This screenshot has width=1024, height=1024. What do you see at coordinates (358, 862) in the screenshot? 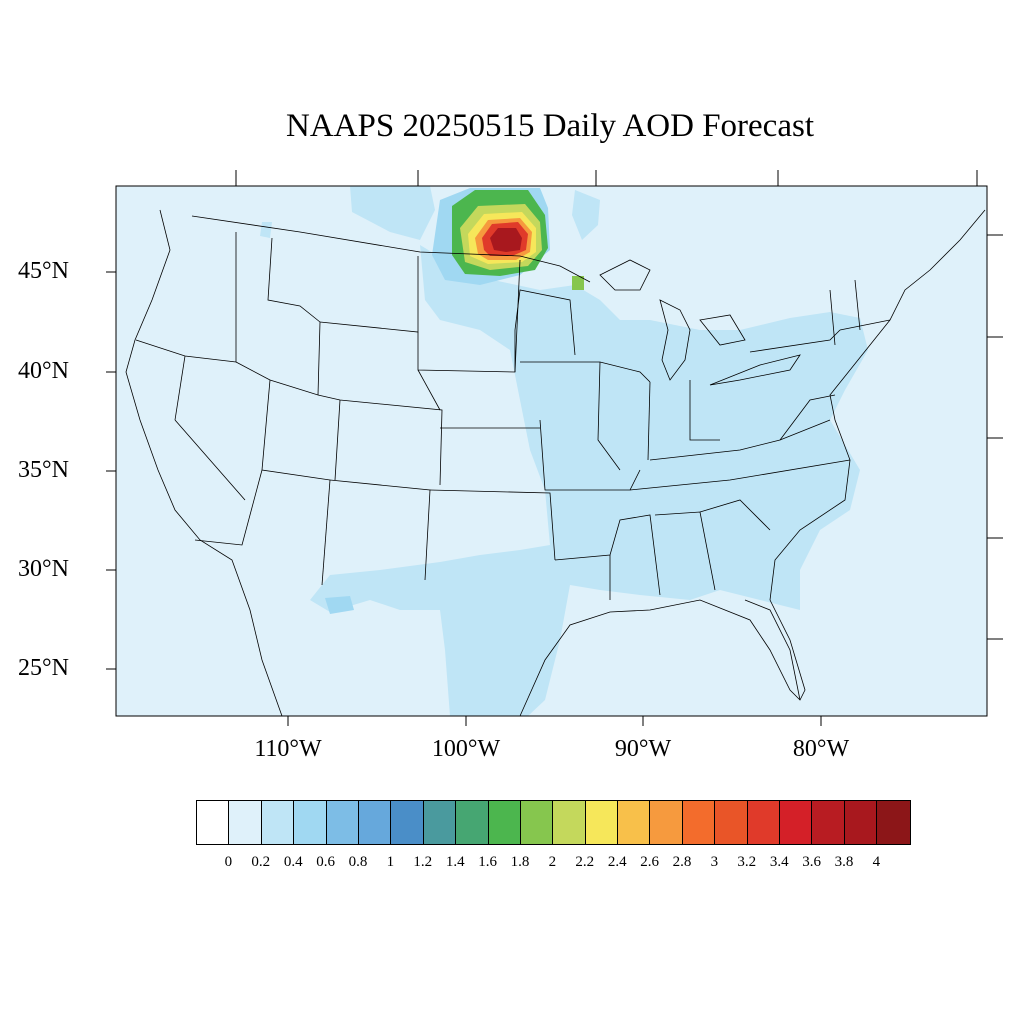
I see `colorbar-tick-label: 0.8` at bounding box center [358, 862].